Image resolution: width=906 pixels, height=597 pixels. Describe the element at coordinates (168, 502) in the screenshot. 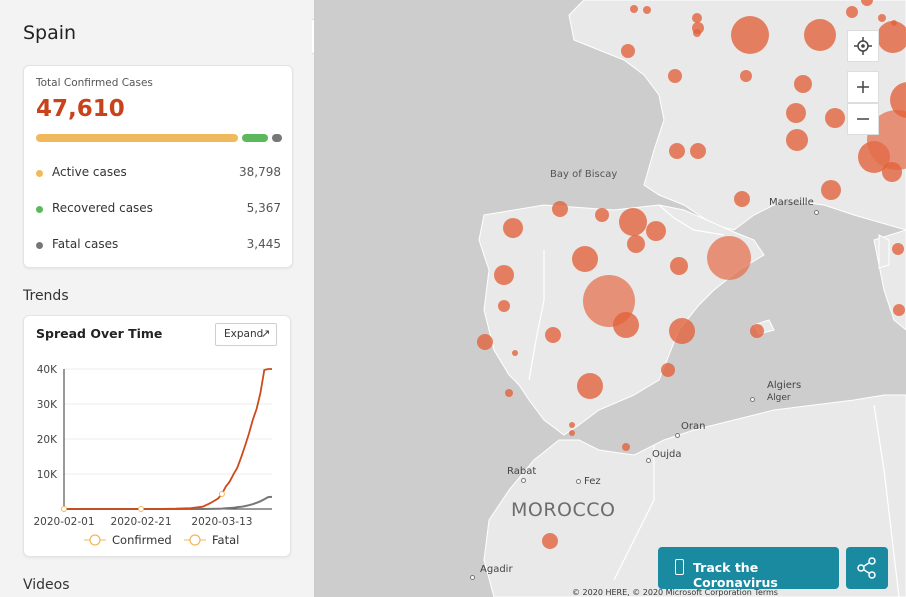

I see `series-line-fatal` at that location.